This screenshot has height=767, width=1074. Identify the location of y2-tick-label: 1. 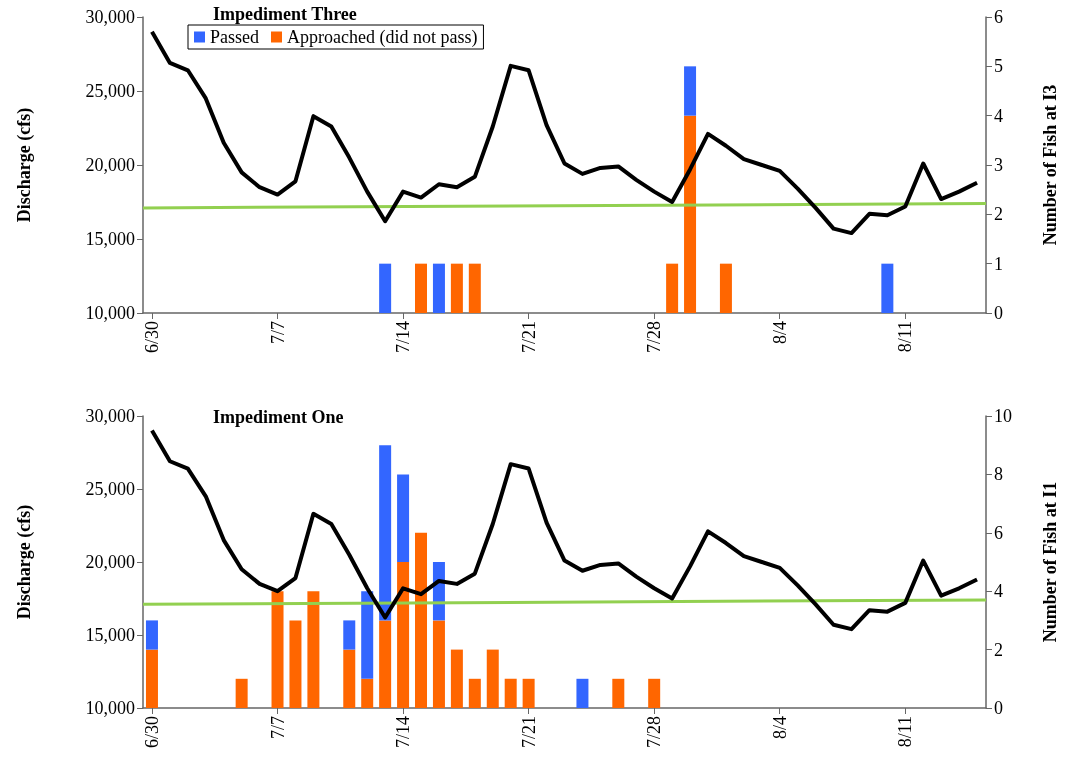
(998, 263).